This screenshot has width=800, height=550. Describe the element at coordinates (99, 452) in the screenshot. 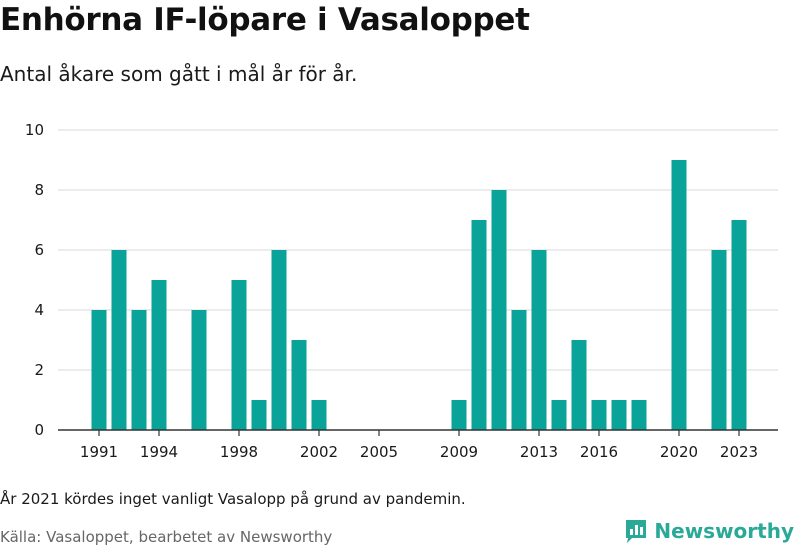

I see `x-tick-label: 1991` at that location.